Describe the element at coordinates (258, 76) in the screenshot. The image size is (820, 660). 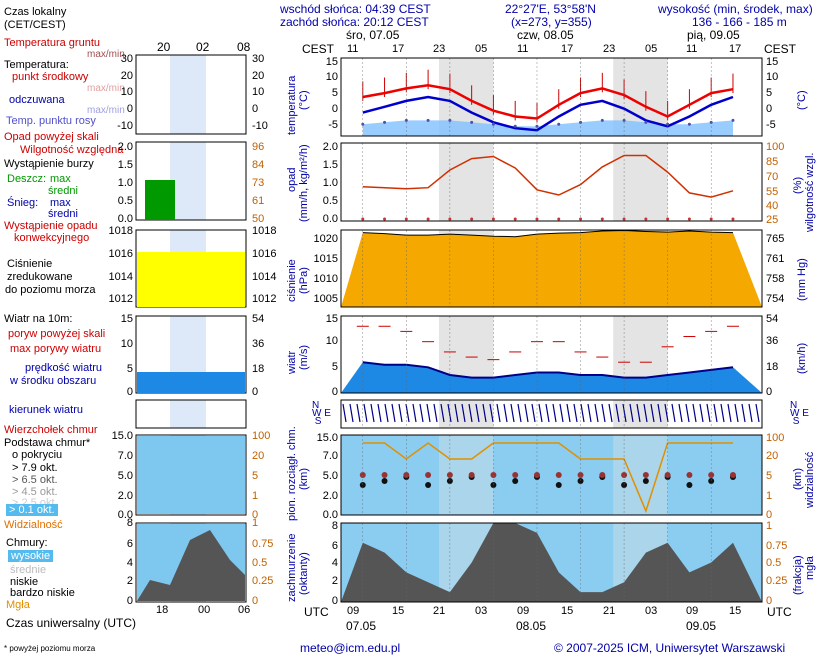
I see `side-tick-temp-r: 20` at that location.